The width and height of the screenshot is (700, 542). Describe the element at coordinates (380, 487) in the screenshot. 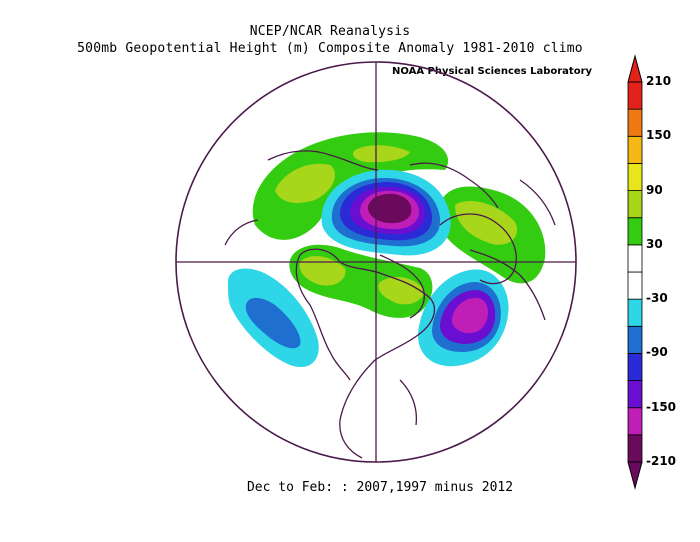

I see `footer-caption: Dec to Feb: : 2007,1997 minus 2012` at that location.